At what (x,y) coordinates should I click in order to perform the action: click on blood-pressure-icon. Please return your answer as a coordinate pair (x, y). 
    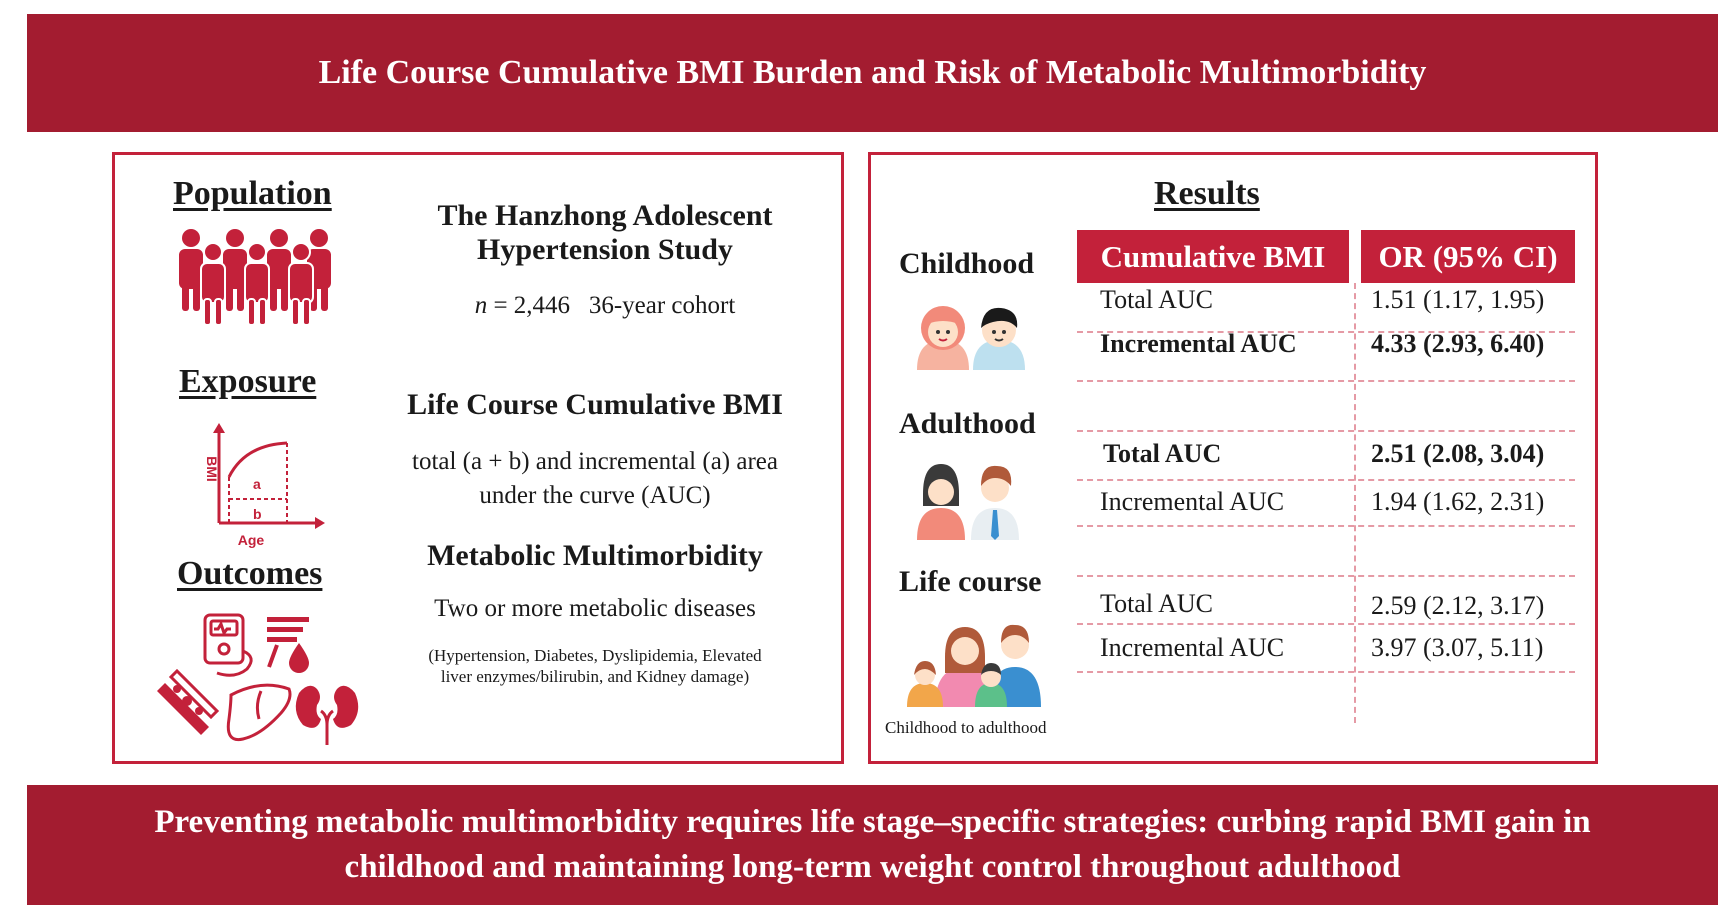
    Looking at the image, I should click on (228, 645).